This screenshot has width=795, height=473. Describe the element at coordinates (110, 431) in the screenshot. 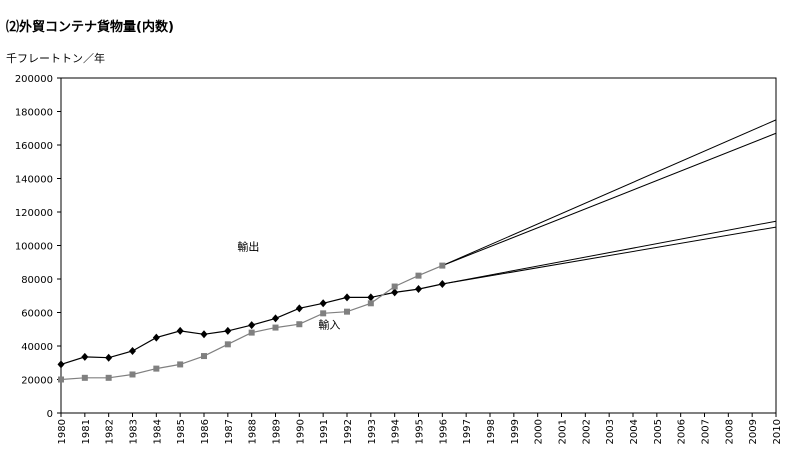

I see `x-tick-label: 1982` at that location.